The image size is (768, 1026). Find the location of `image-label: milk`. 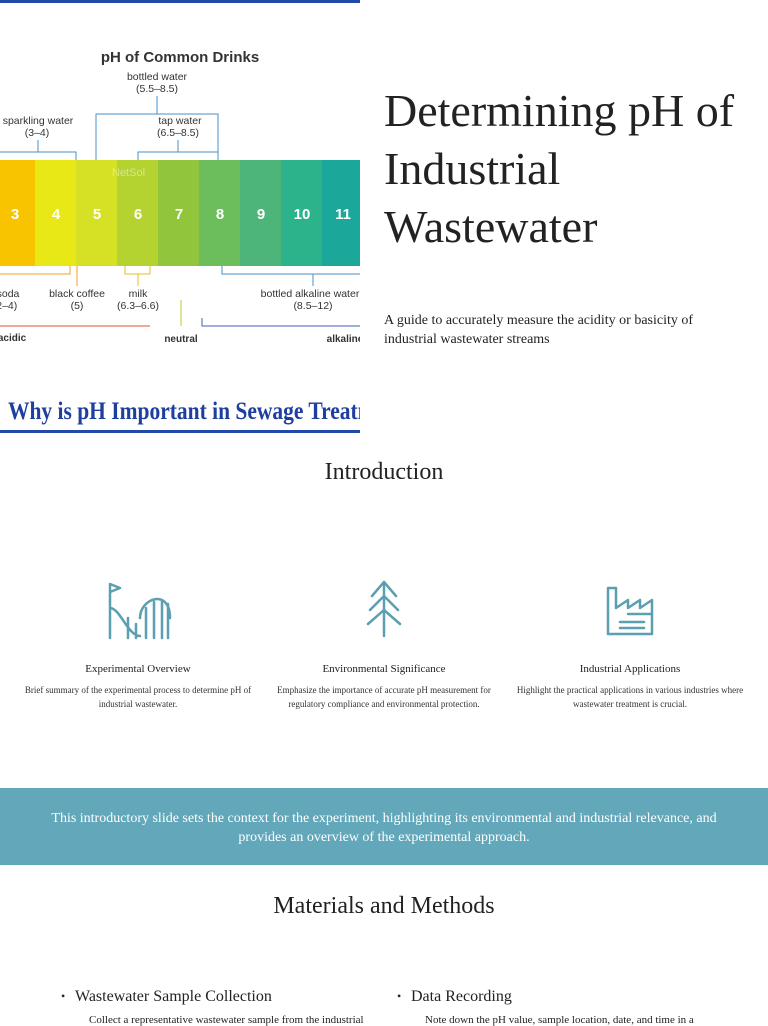

image-label: milk is located at coordinates (138, 294).